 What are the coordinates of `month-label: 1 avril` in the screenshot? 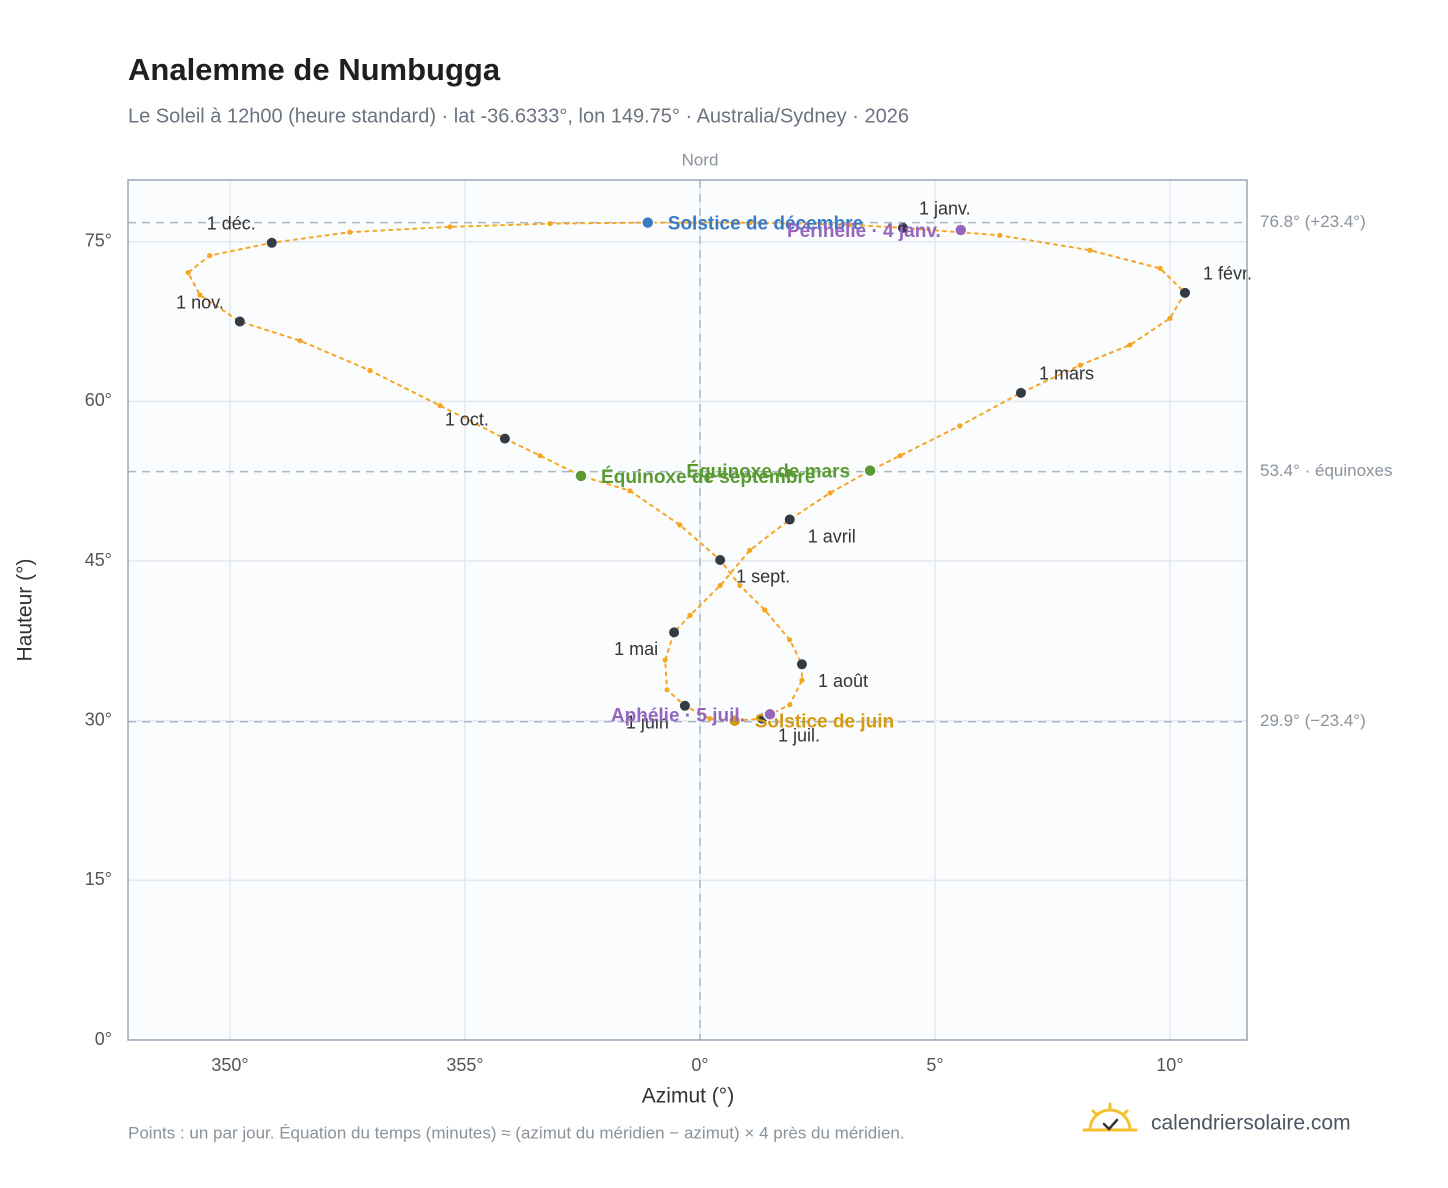 It's located at (832, 536).